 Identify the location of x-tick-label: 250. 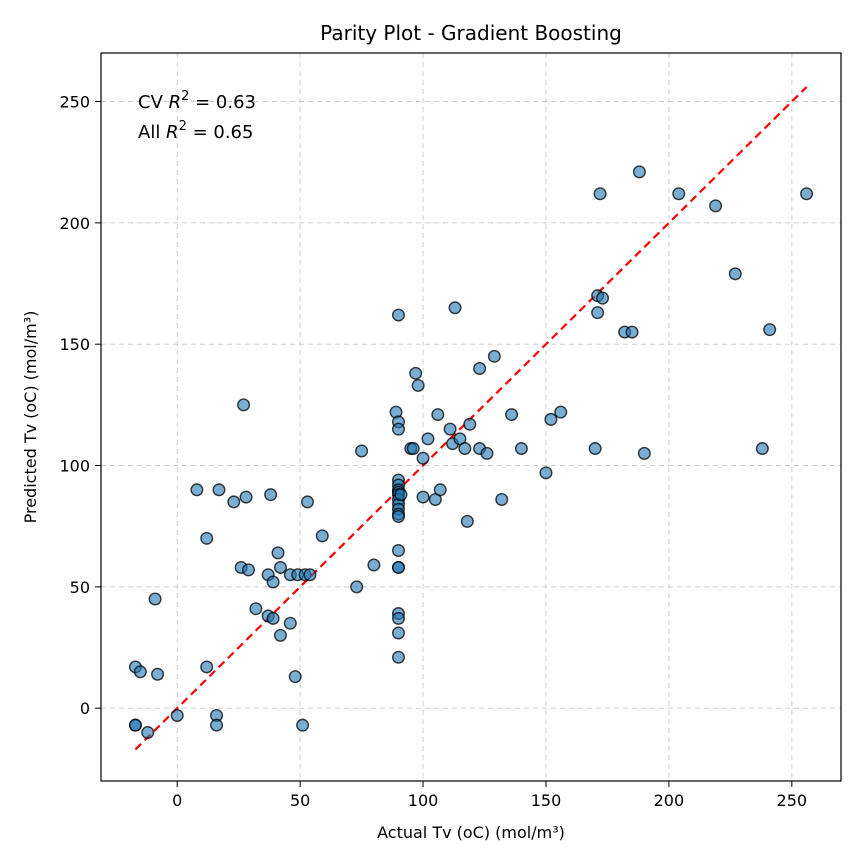
(792, 800).